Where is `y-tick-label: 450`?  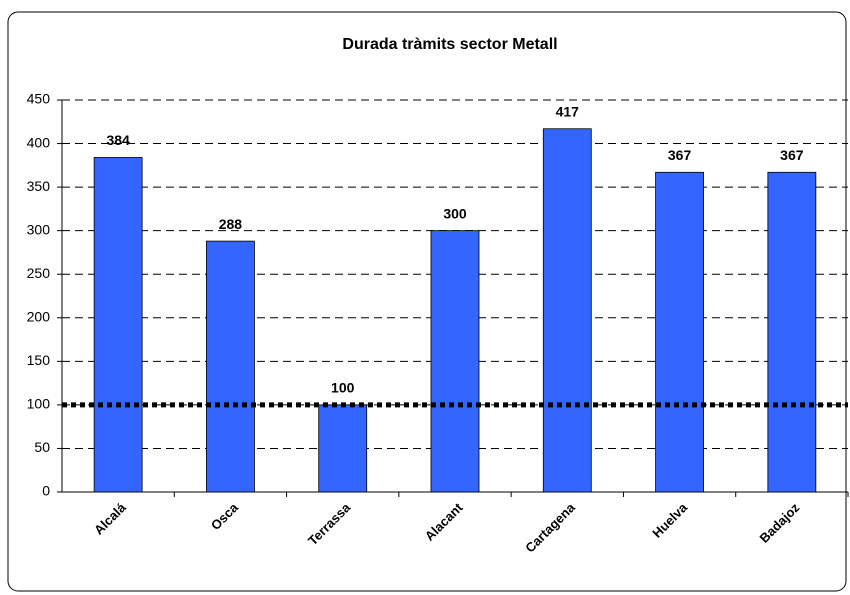 y-tick-label: 450 is located at coordinates (39, 99).